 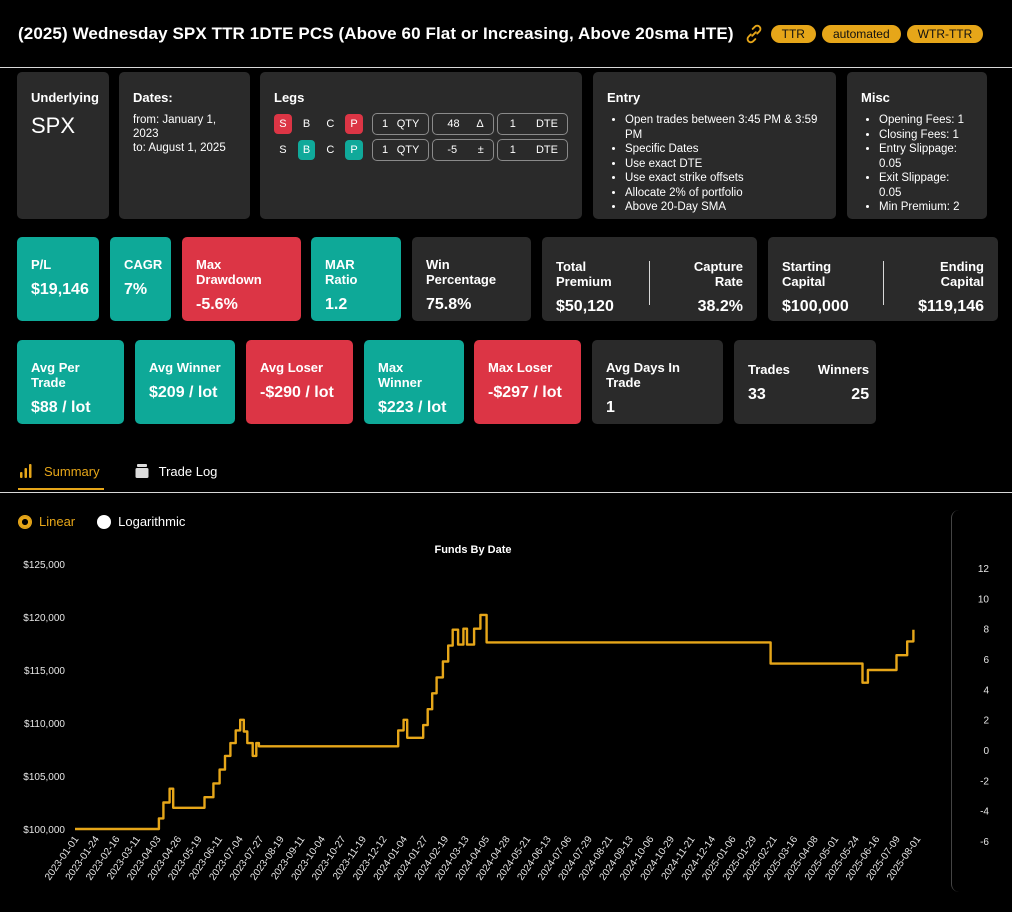 What do you see at coordinates (720, 306) in the screenshot?
I see `capture-rate-value: 38.2%` at bounding box center [720, 306].